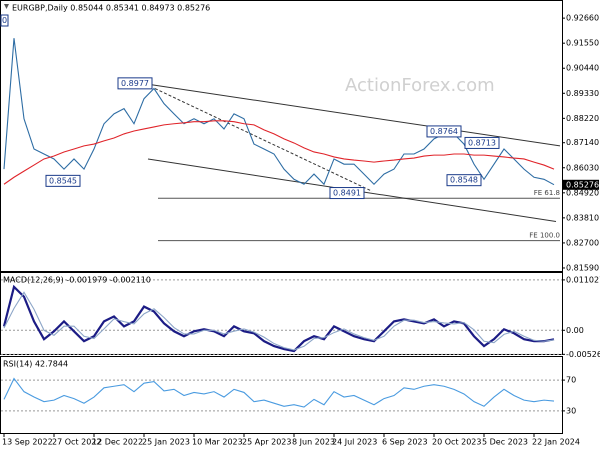  Describe the element at coordinates (354, 442) in the screenshot. I see `x-tick-label: 24 Jul 2023` at that location.